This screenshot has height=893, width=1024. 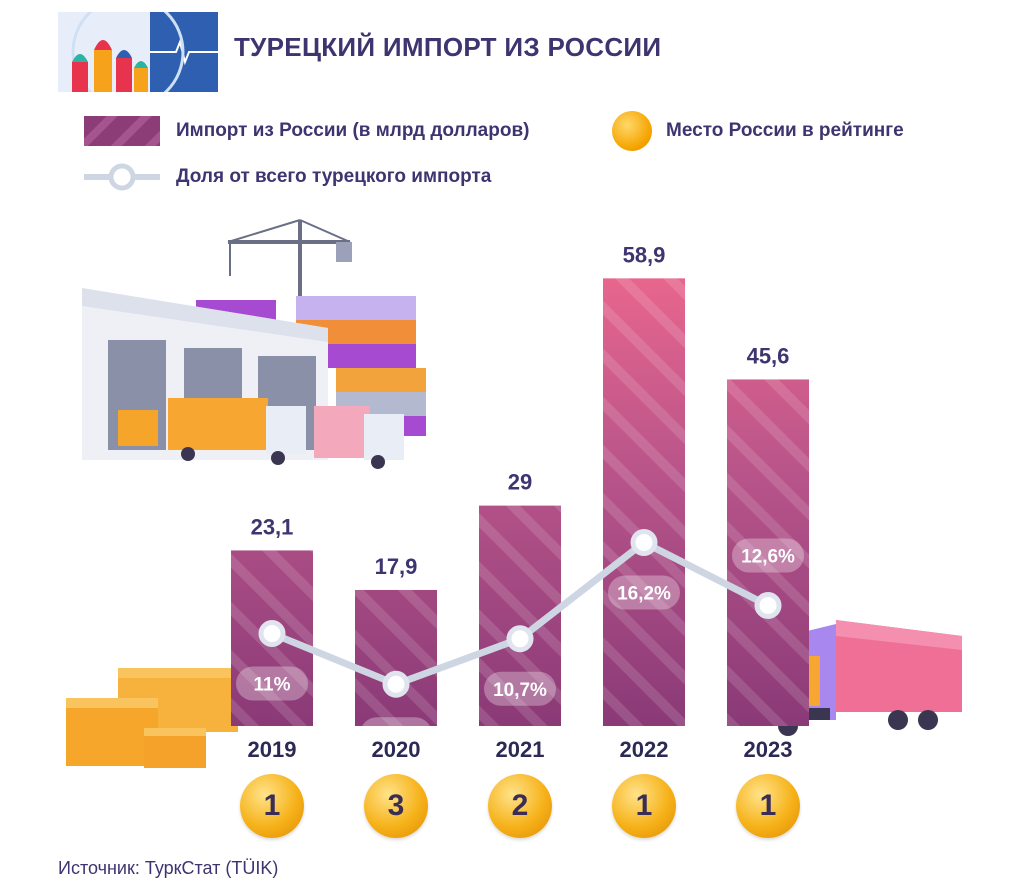 What do you see at coordinates (168, 868) in the screenshot?
I see `source-note: Источник: ТуркСтат (TÜIK)` at bounding box center [168, 868].